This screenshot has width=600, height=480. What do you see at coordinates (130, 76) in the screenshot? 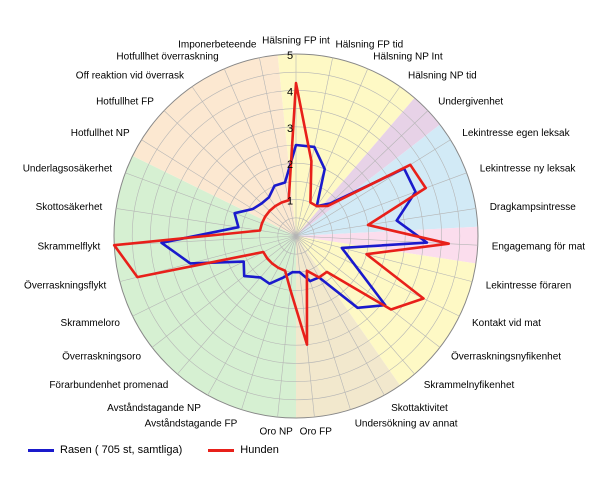
I see `axis-label: Off reaktion vid överrask` at bounding box center [130, 76].